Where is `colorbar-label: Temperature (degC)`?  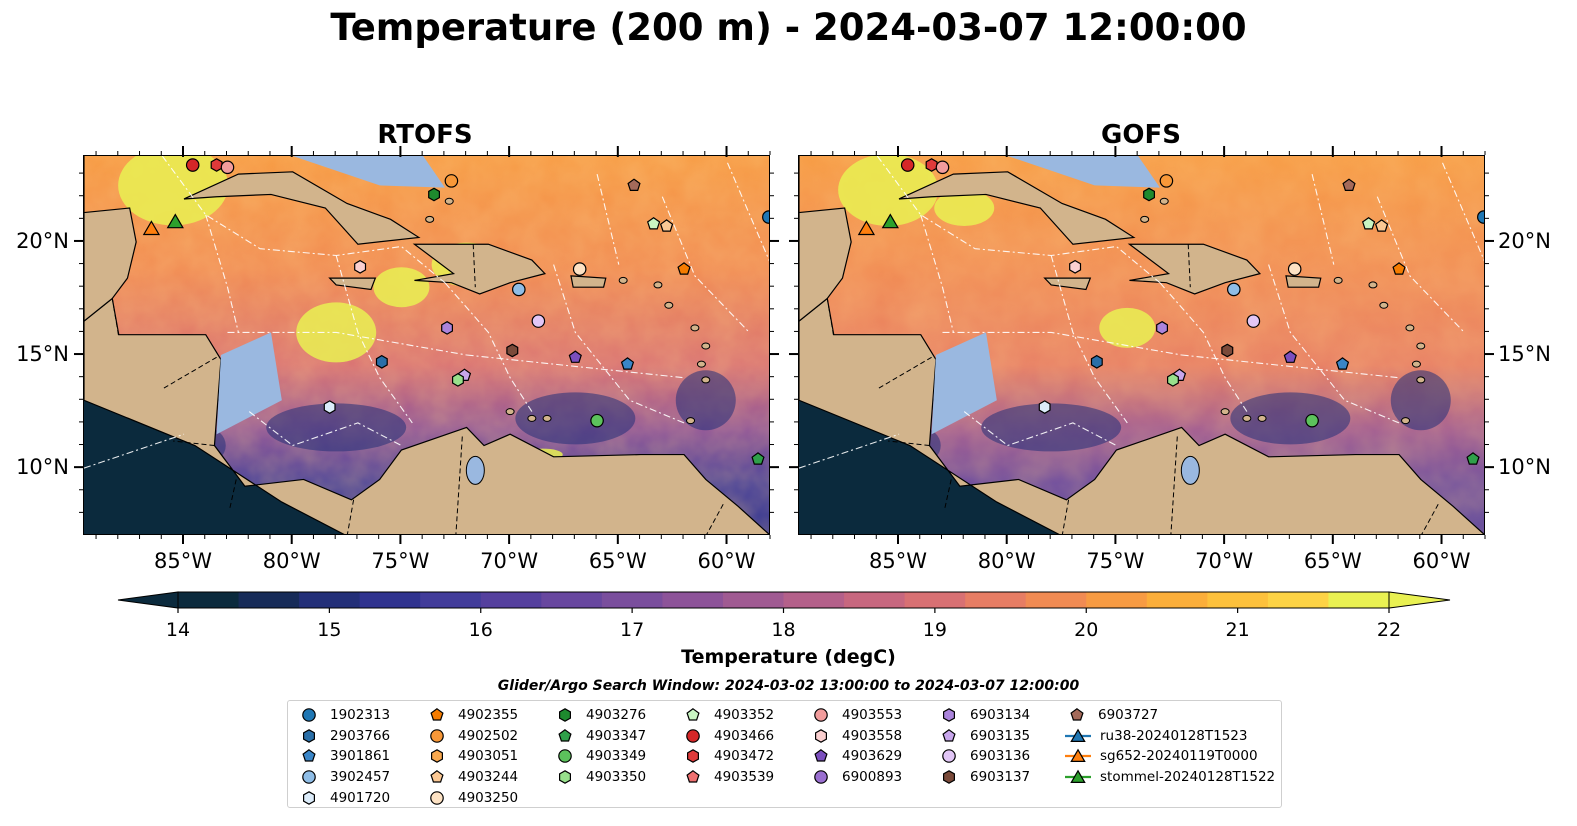 colorbar-label: Temperature (degC) is located at coordinates (788, 657).